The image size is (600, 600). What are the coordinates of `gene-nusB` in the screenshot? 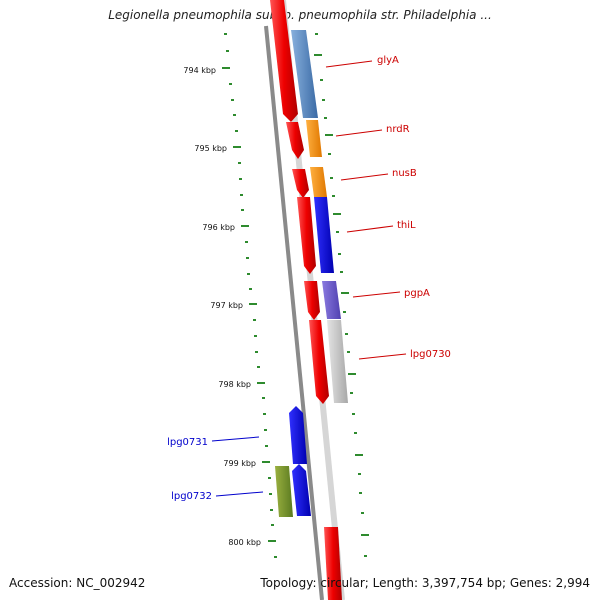 It's located at (318, 182).